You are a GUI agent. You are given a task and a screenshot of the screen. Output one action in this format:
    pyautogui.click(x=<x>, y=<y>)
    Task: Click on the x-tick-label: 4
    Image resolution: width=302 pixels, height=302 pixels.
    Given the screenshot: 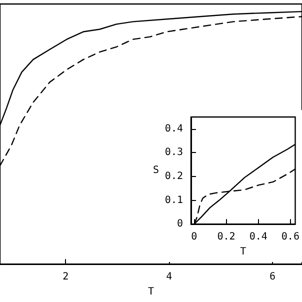 What is the action you would take?
    pyautogui.click(x=169, y=277)
    